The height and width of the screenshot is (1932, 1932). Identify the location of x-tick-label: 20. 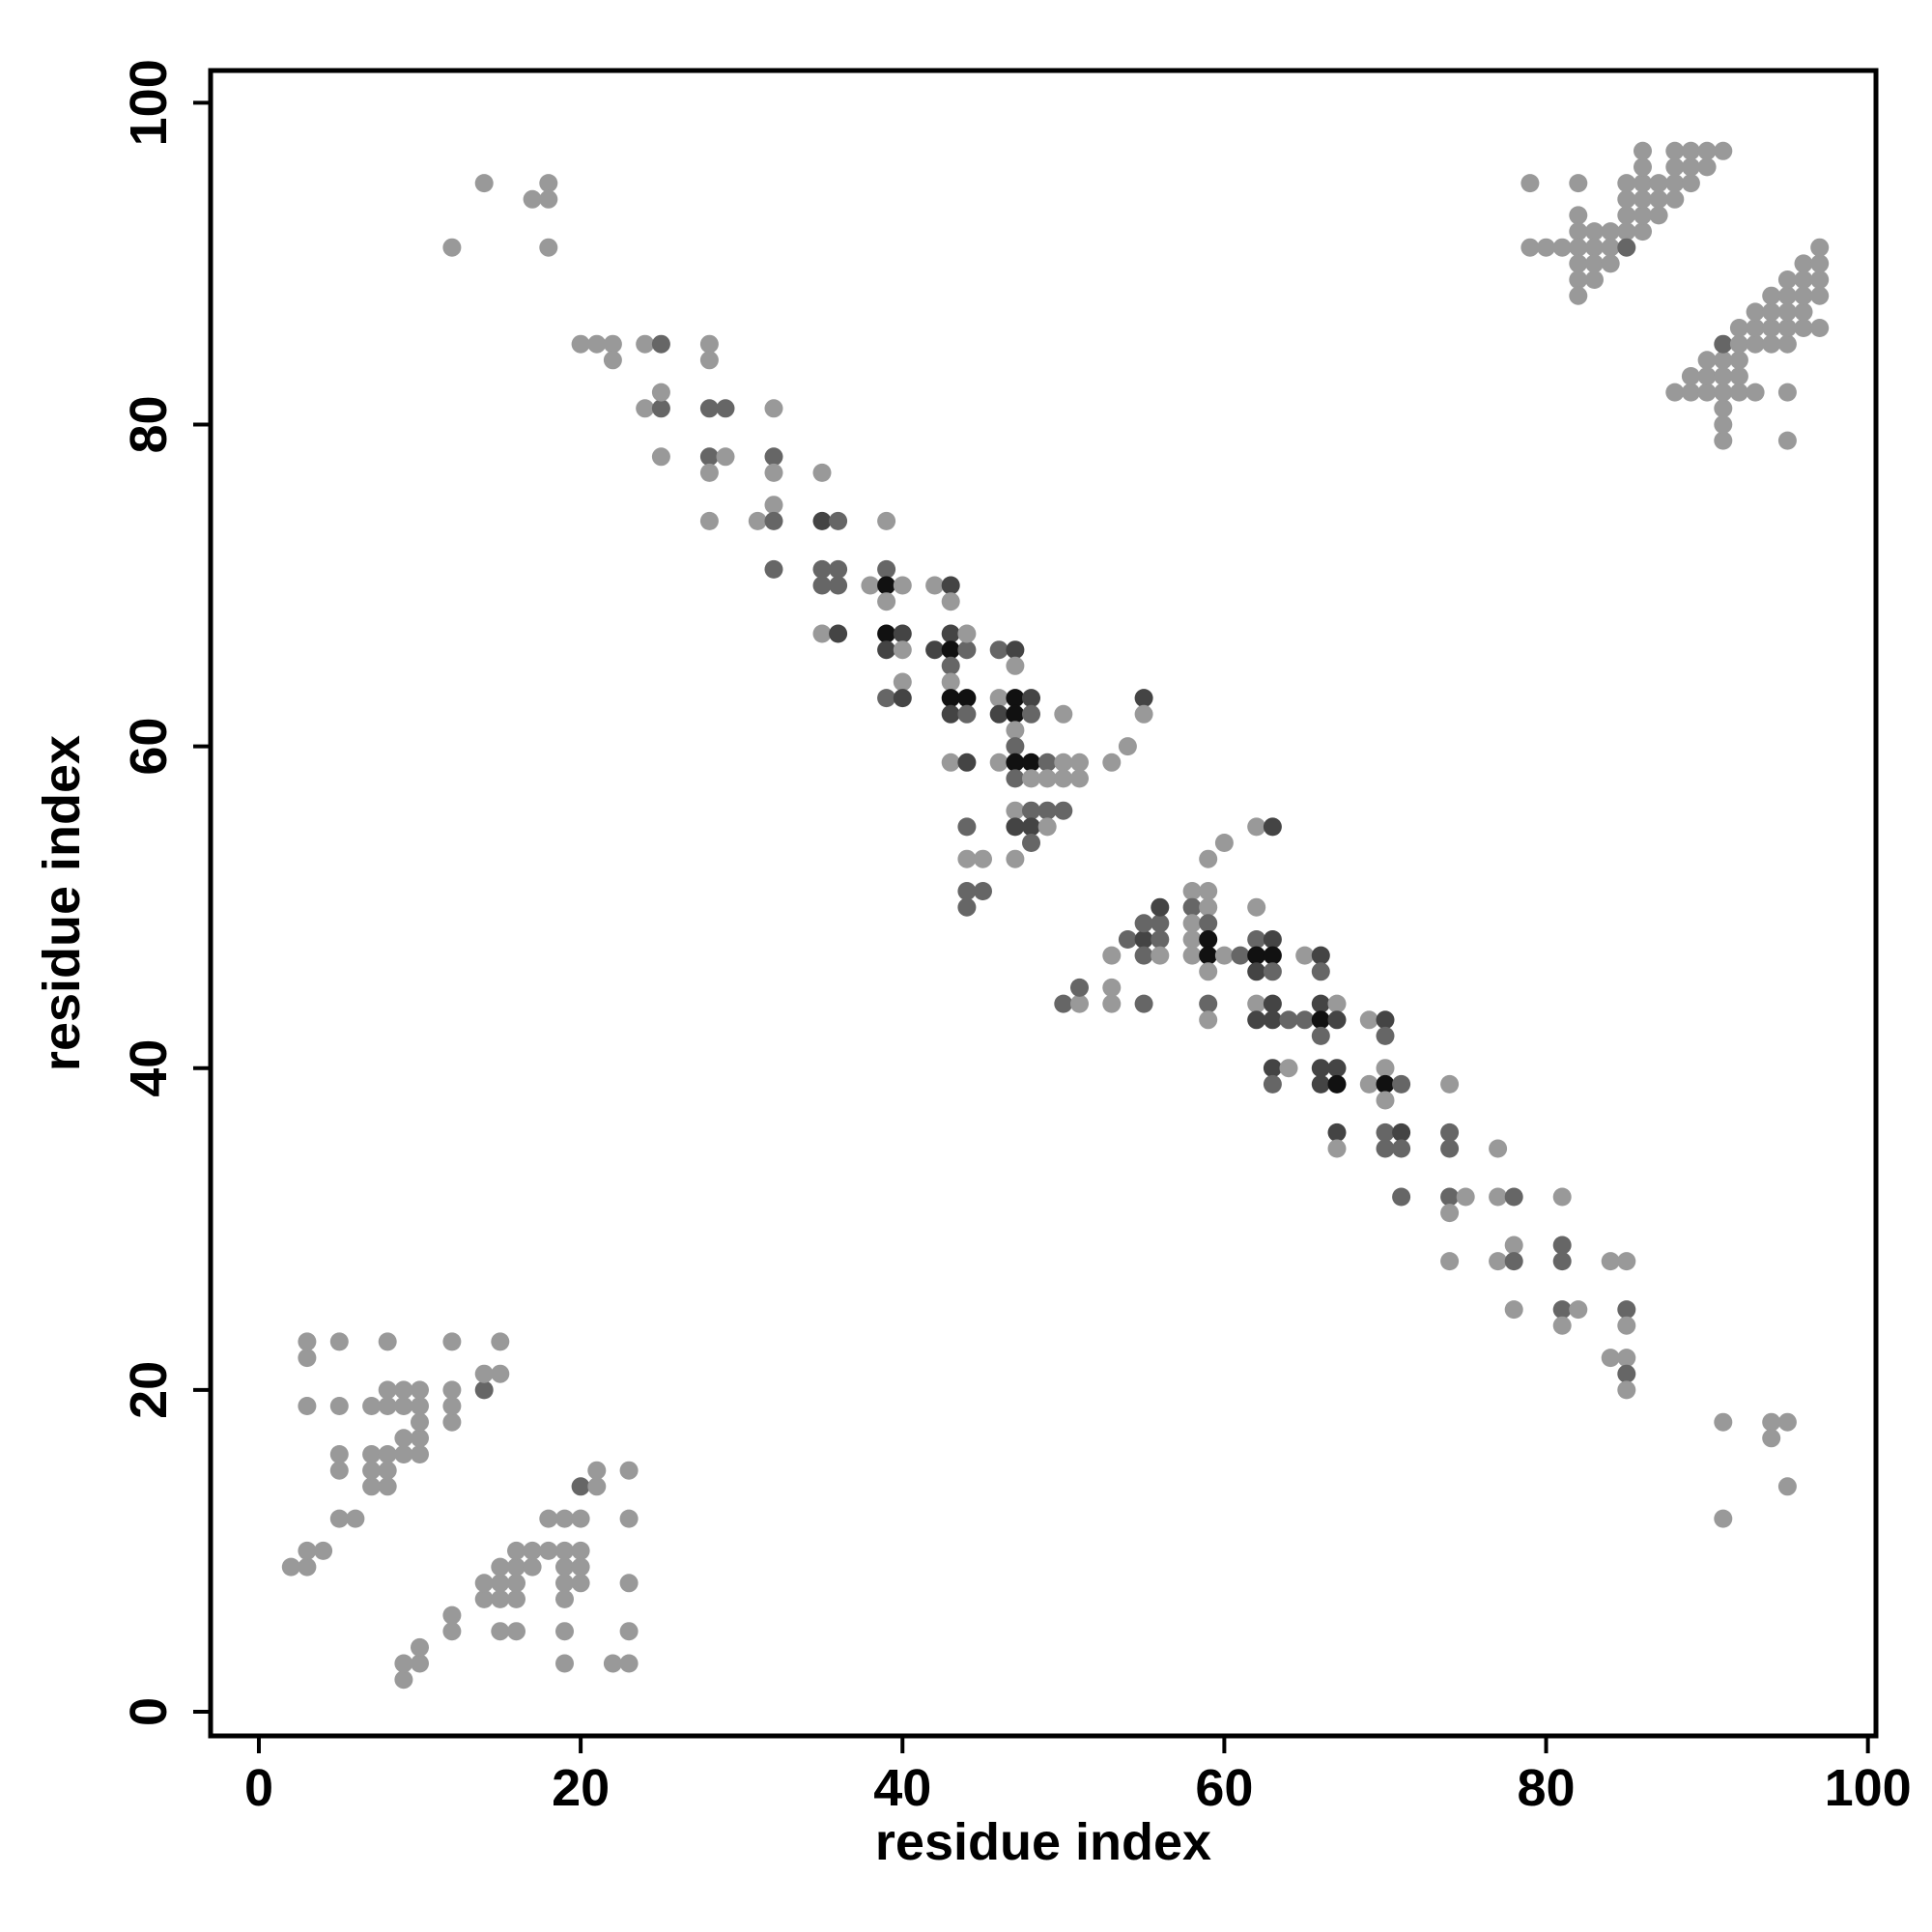
(581, 1788).